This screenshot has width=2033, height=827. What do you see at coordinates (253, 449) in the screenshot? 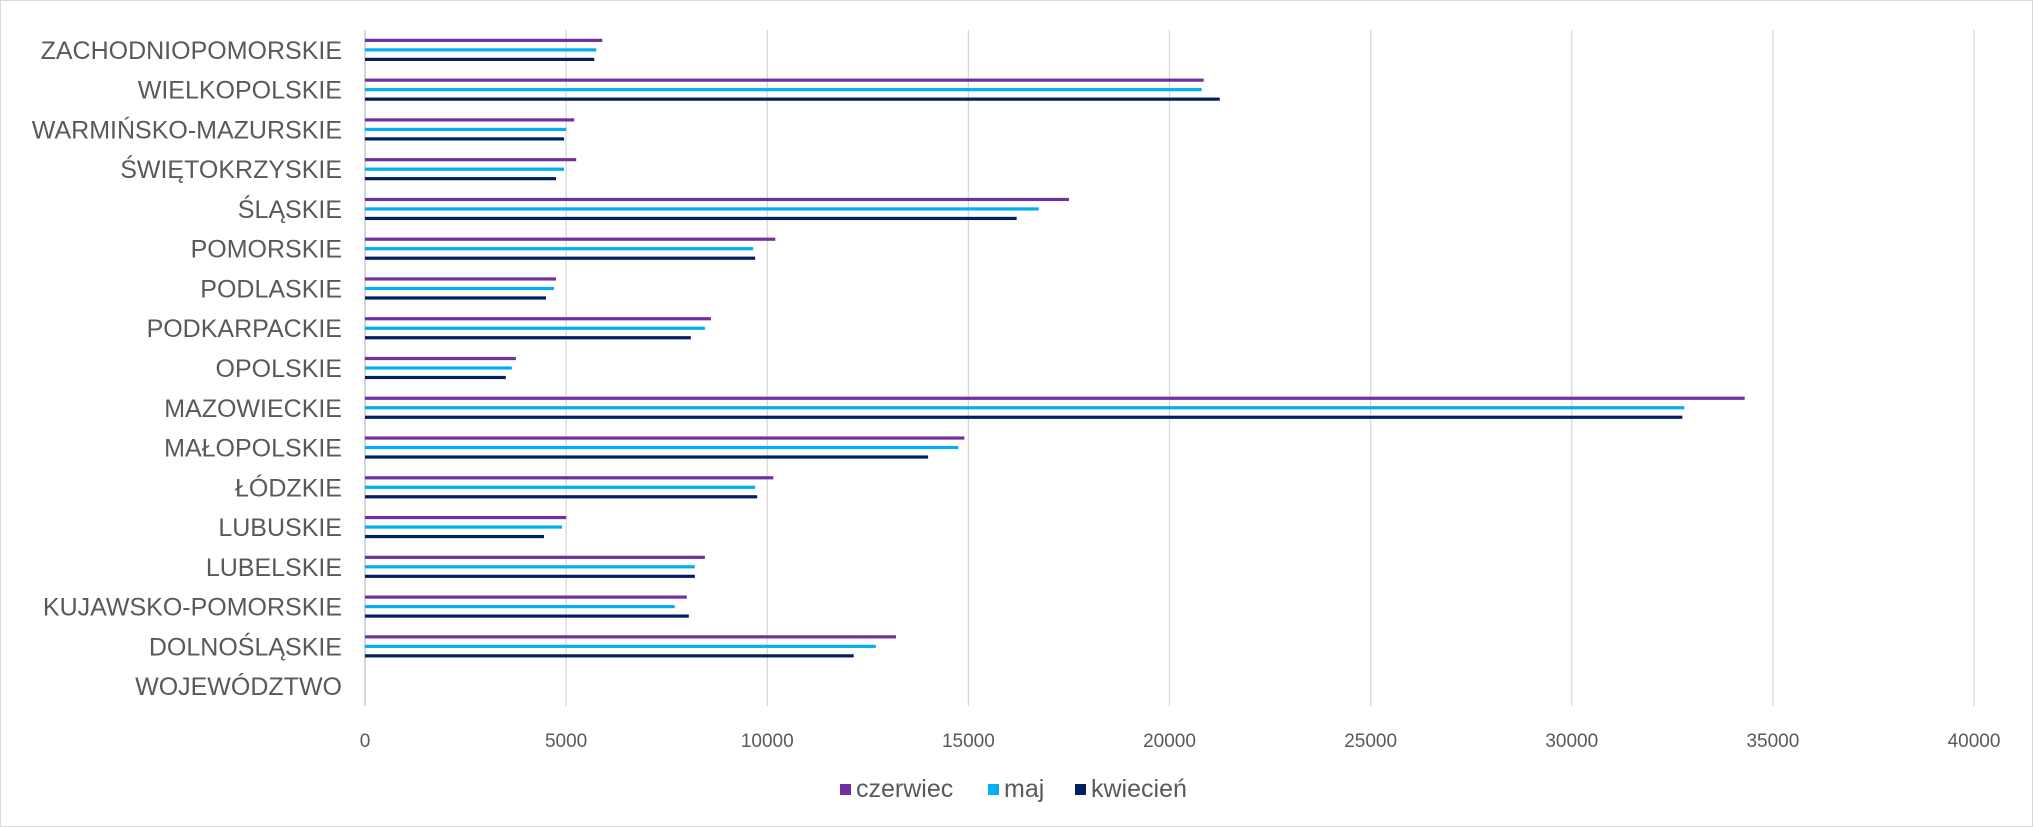
I see `category-label: MAŁOPOLSKIE` at bounding box center [253, 449].